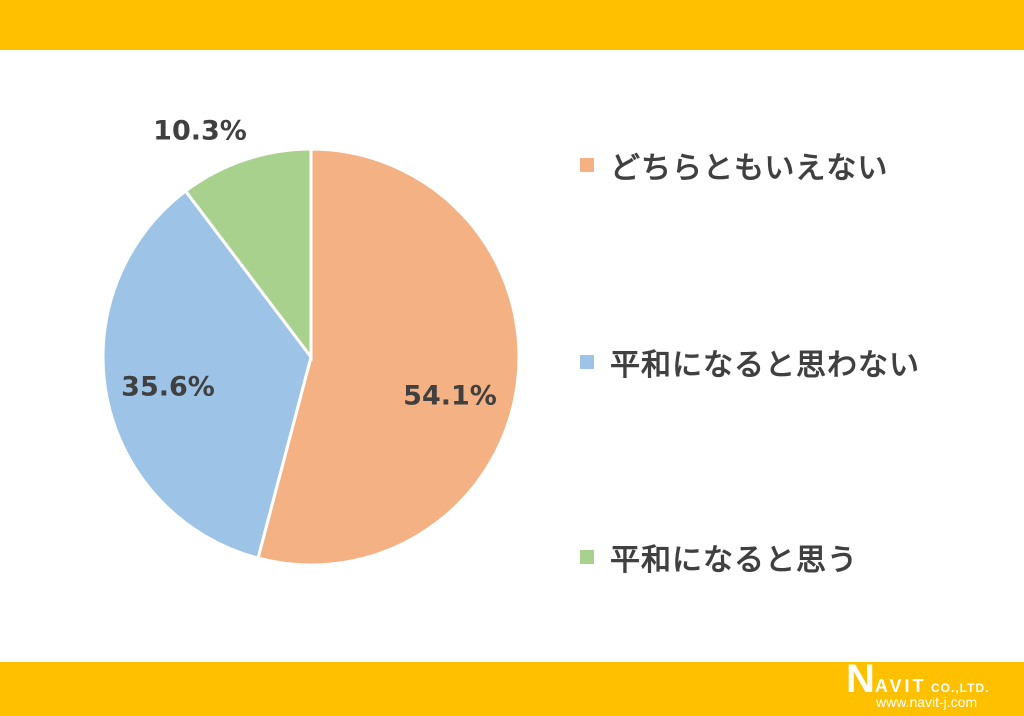 The image size is (1024, 716). What do you see at coordinates (960, 688) in the screenshot?
I see `logo-suffix: CO.,LTD.` at bounding box center [960, 688].